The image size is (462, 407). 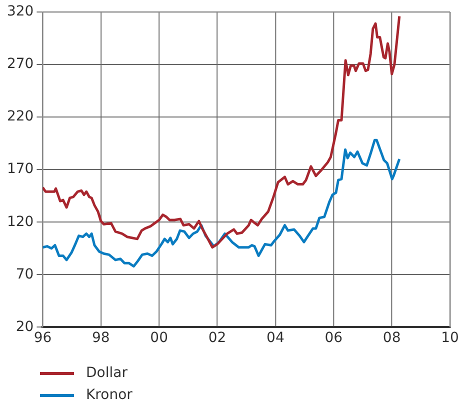 What do you see at coordinates (20, 222) in the screenshot?
I see `y-tick-label: 120` at bounding box center [20, 222].